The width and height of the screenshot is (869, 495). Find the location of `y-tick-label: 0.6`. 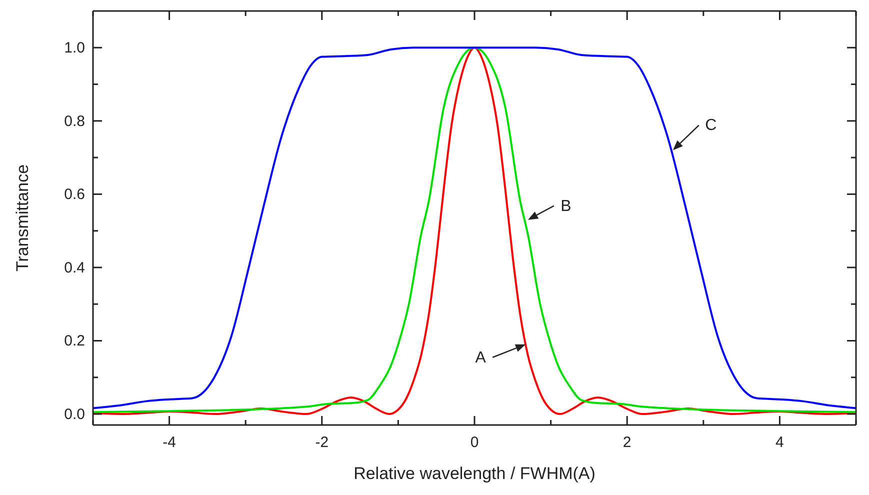

y-tick-label: 0.6 is located at coordinates (74, 195).